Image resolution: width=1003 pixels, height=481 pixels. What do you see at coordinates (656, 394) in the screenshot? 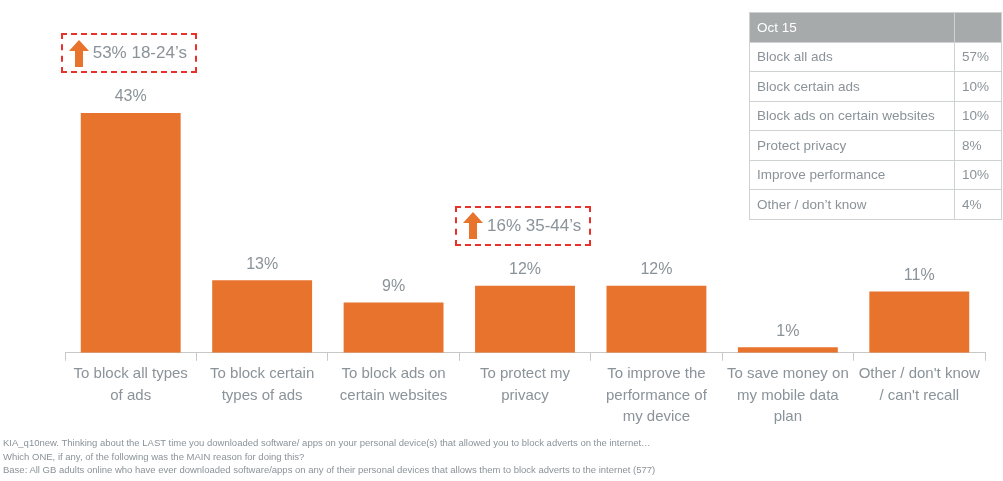
I see `x-tick-label: To improve the performance of my device` at bounding box center [656, 394].